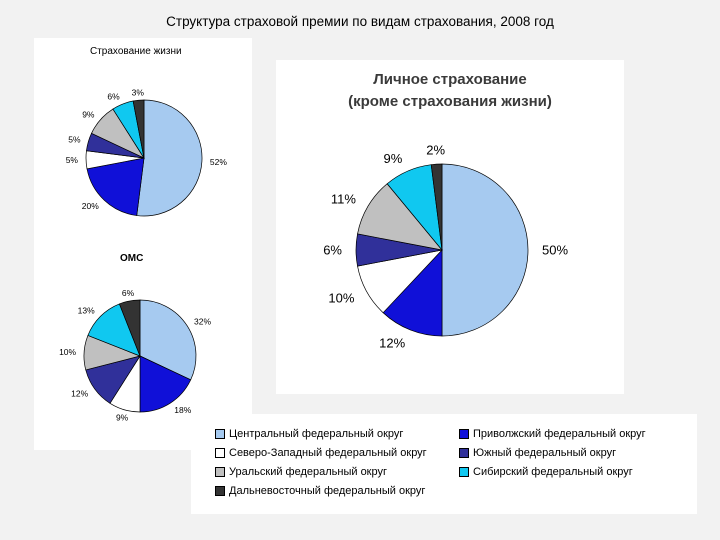 Image resolution: width=720 pixels, height=540 pixels. What do you see at coordinates (412, 293) in the screenshot?
I see `personal-slice-volga` at bounding box center [412, 293].